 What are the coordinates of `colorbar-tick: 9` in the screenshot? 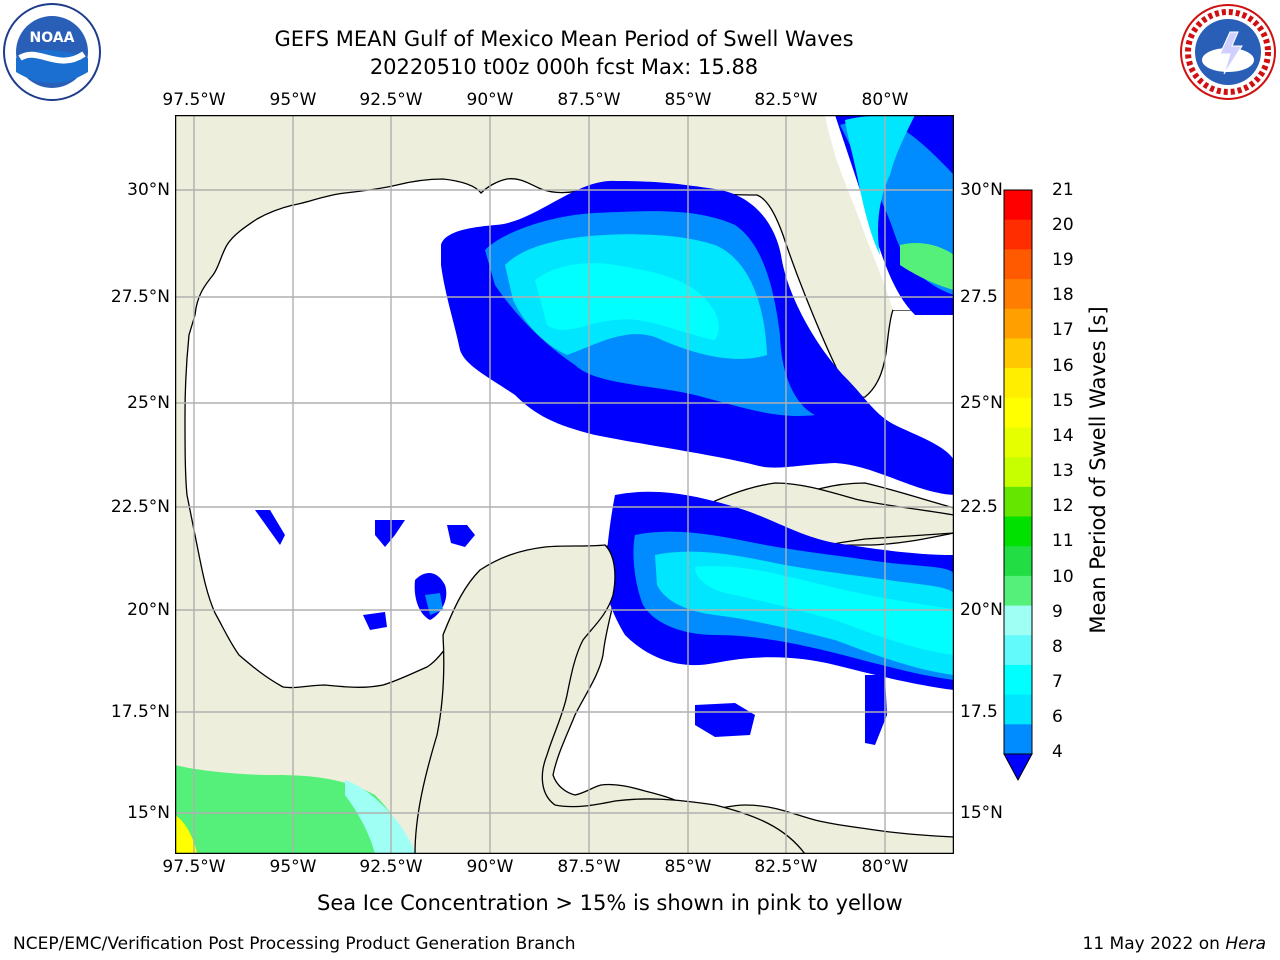 It's located at (1057, 612).